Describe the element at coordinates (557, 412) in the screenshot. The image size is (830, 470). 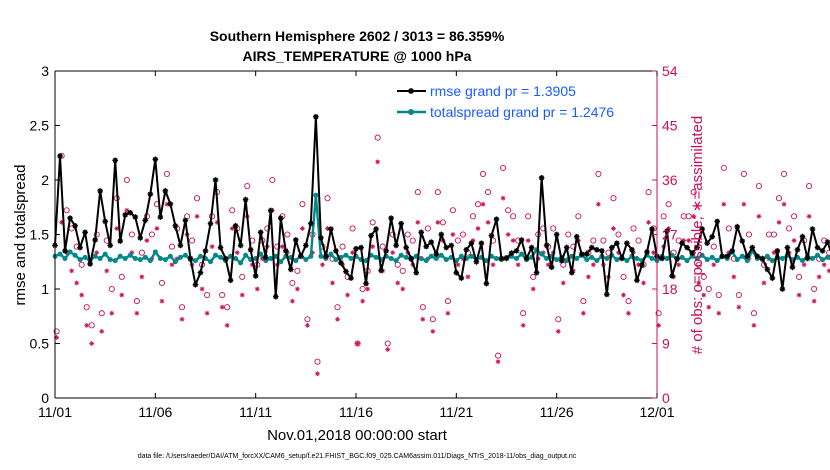
I see `x-tick-label: 11/26` at that location.